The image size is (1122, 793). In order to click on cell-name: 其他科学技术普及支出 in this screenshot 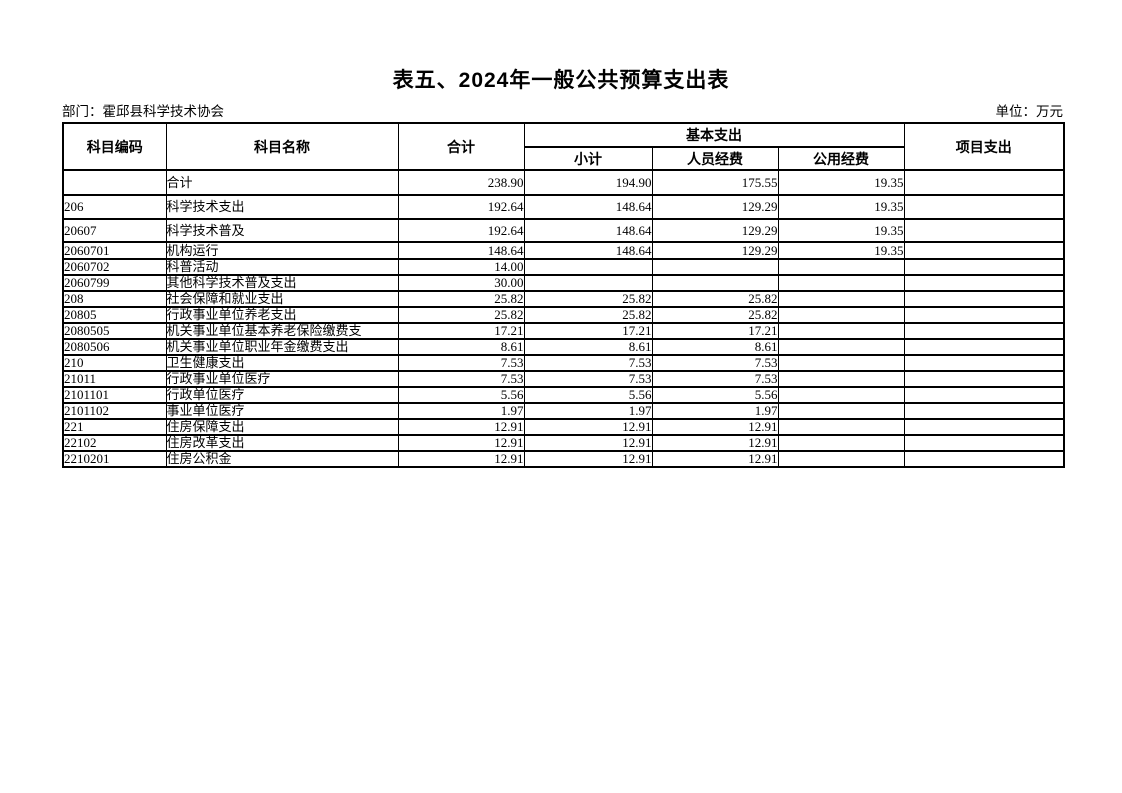, I will do `click(282, 283)`.